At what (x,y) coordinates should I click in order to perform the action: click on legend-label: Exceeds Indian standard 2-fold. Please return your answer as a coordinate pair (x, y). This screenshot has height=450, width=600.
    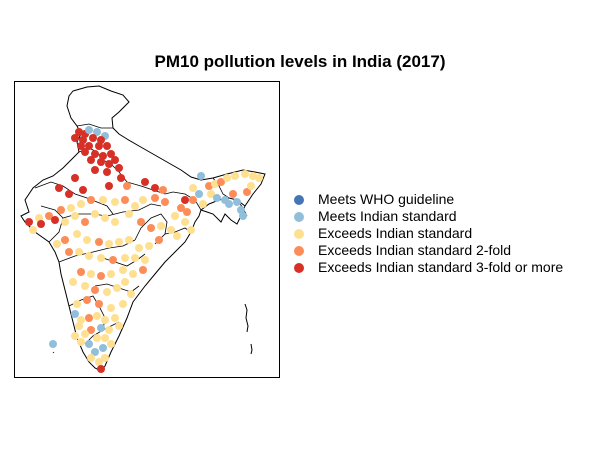
    Looking at the image, I should click on (415, 250).